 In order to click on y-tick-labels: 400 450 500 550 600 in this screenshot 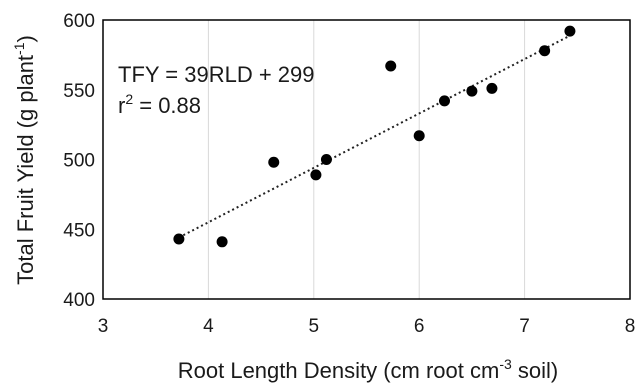, I will do `click(79, 161)`.